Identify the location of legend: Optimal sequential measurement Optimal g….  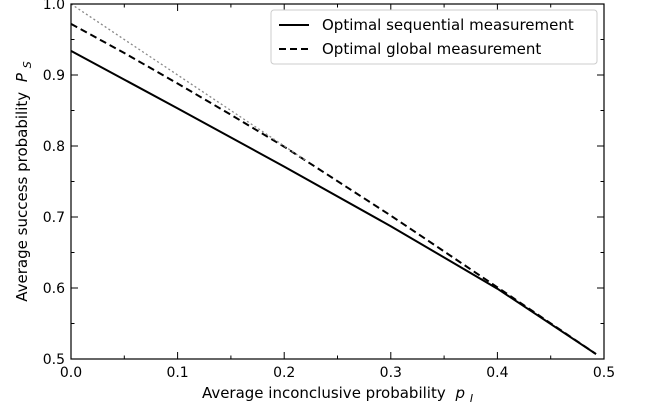
(434, 37).